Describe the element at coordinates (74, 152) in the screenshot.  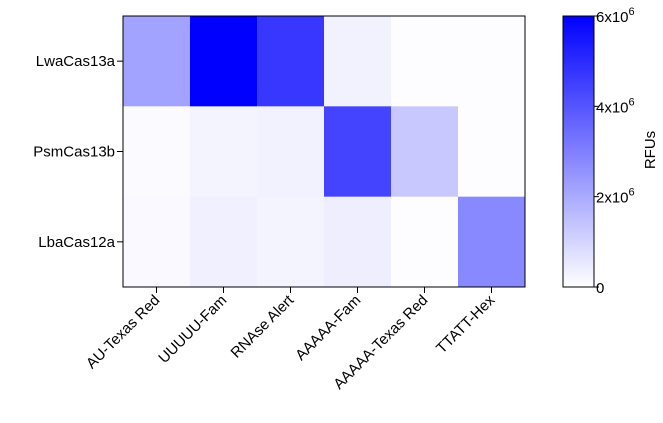
I see `row-label: PsmCas13b` at that location.